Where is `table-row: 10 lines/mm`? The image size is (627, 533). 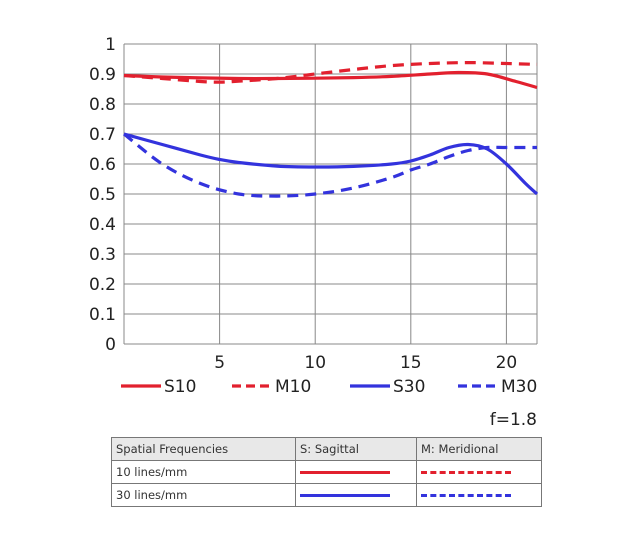 table-row: 10 lines/mm is located at coordinates (326, 472).